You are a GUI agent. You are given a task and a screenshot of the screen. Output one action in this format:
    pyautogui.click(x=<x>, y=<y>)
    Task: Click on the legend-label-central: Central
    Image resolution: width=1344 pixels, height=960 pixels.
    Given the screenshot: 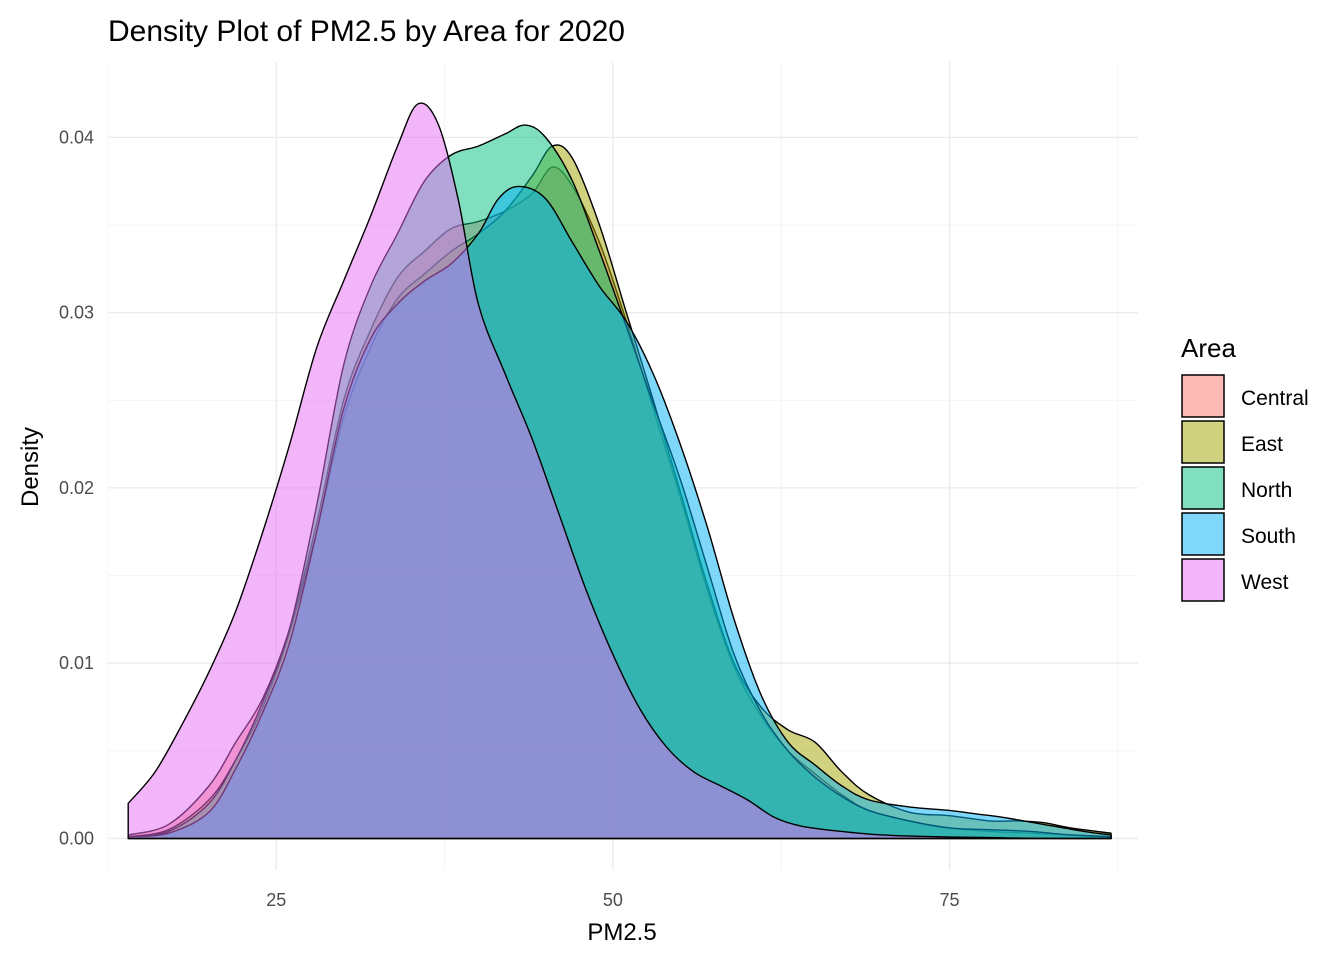 What is the action you would take?
    pyautogui.click(x=1275, y=398)
    